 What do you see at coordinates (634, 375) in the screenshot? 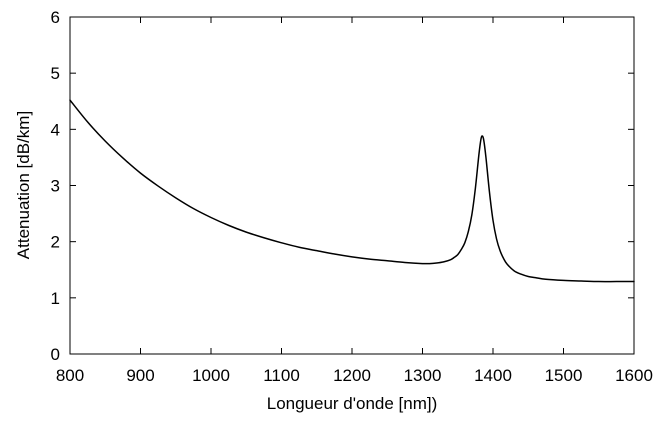
I see `x-tick-label: 1600` at bounding box center [634, 375].